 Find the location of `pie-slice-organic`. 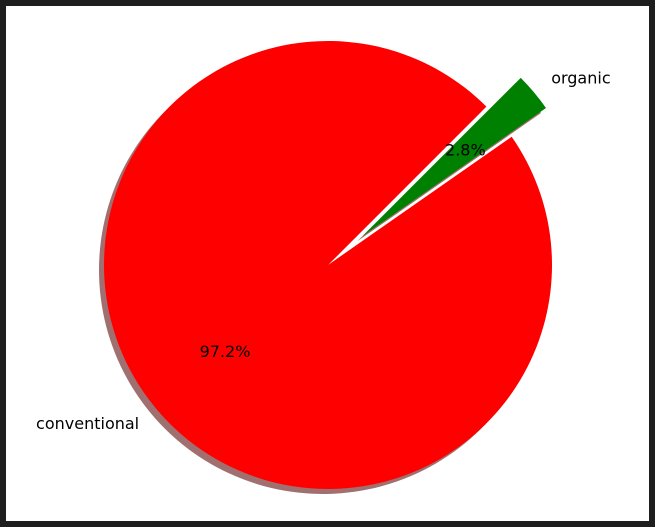

pie-slice-organic is located at coordinates (454, 157).